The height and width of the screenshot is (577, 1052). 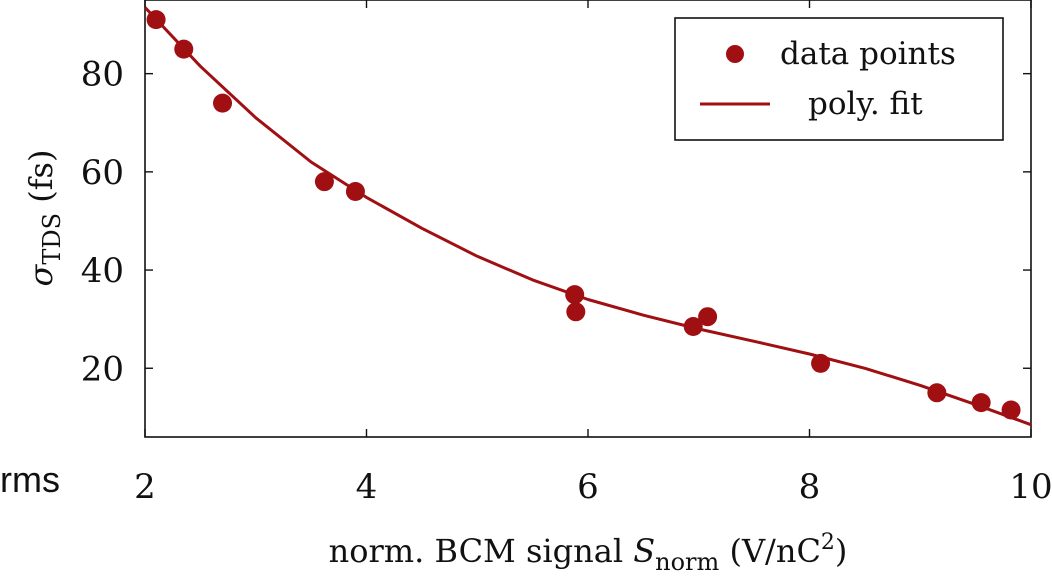 What do you see at coordinates (1030, 487) in the screenshot?
I see `x-tick-label: 10` at bounding box center [1030, 487].